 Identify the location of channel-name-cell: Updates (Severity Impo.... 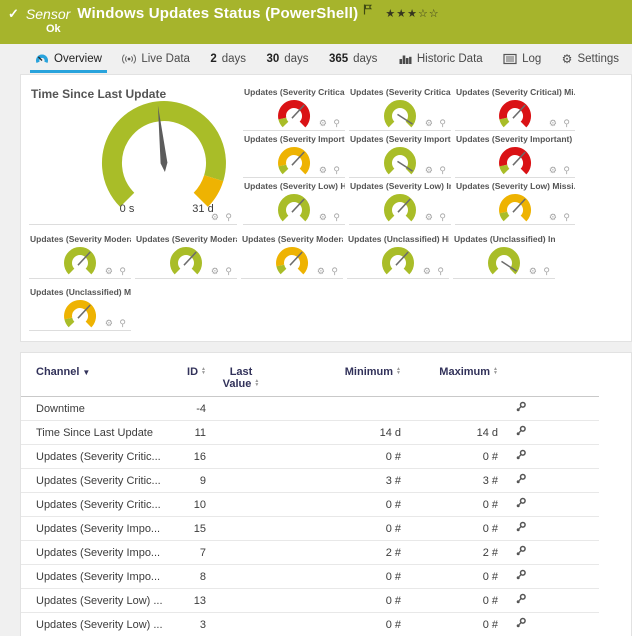
(98, 552).